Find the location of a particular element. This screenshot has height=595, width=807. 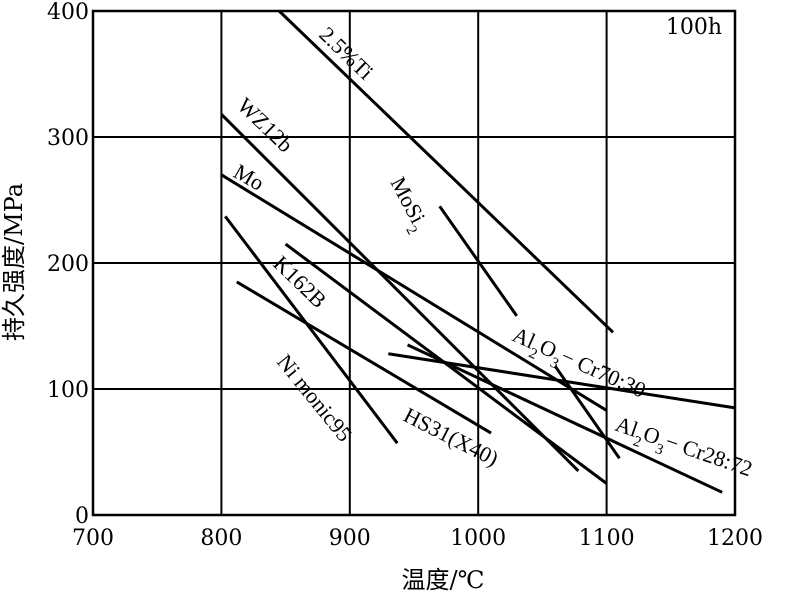

x-tick-label: 1100 is located at coordinates (607, 538).